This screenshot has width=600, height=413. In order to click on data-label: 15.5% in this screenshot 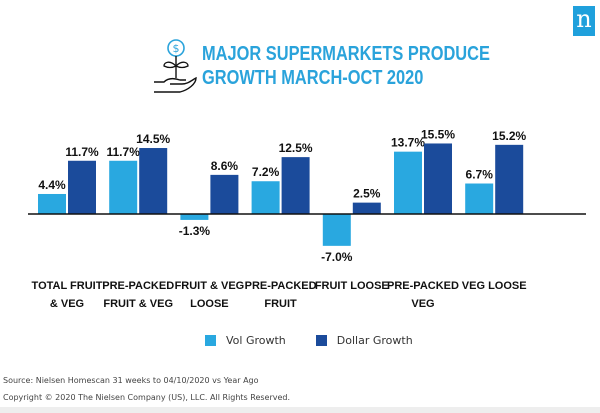, I will do `click(438, 134)`.